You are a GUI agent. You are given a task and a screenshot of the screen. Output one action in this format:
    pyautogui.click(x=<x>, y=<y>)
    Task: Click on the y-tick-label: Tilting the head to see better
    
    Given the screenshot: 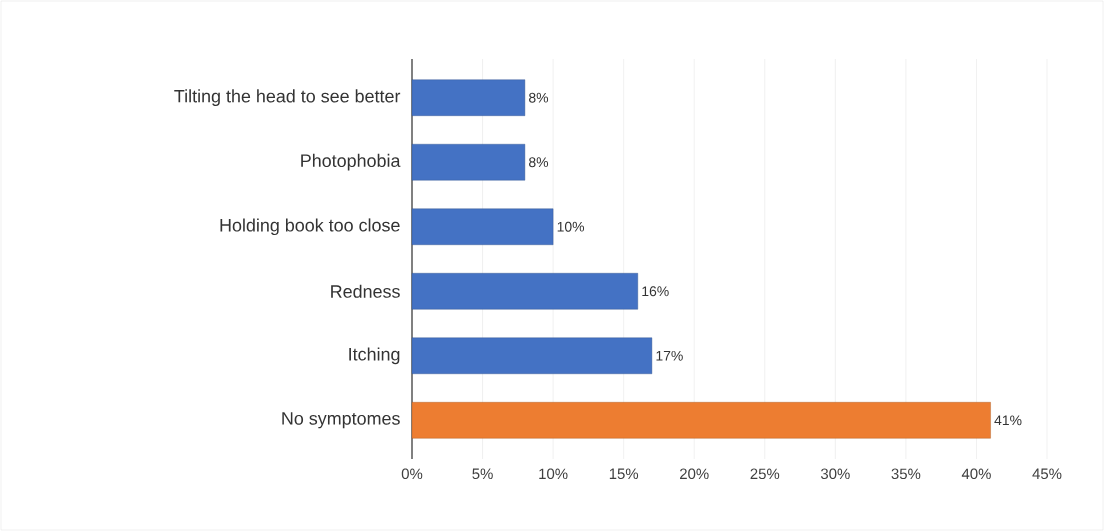 What is the action you would take?
    pyautogui.click(x=287, y=98)
    